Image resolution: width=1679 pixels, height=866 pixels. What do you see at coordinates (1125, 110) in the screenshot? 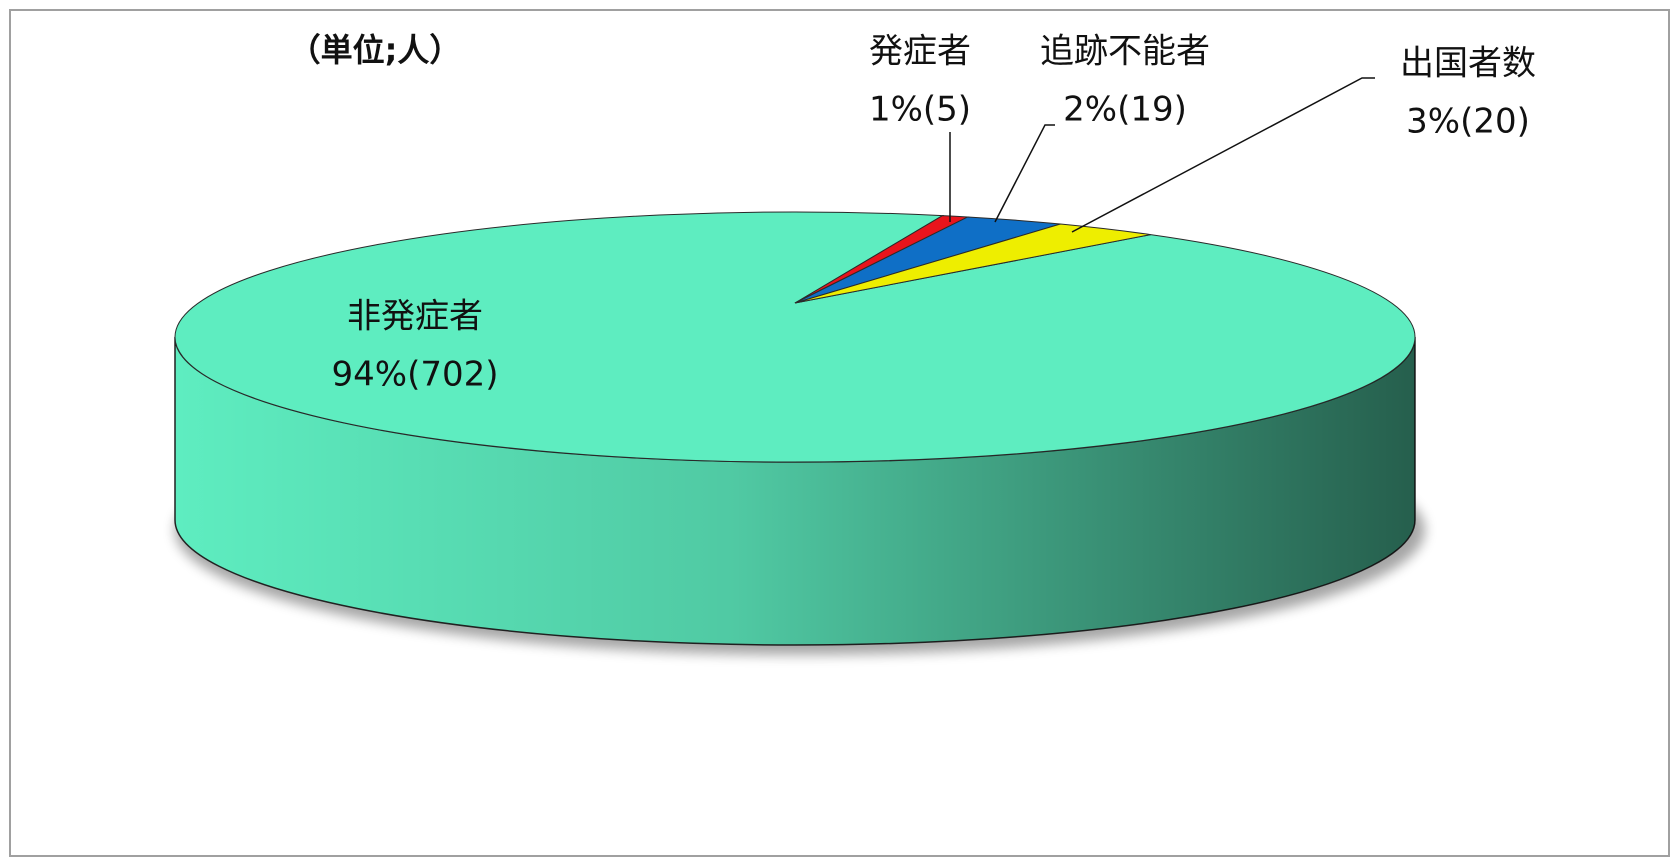
I see `value-label: 2%(19)` at bounding box center [1125, 110].